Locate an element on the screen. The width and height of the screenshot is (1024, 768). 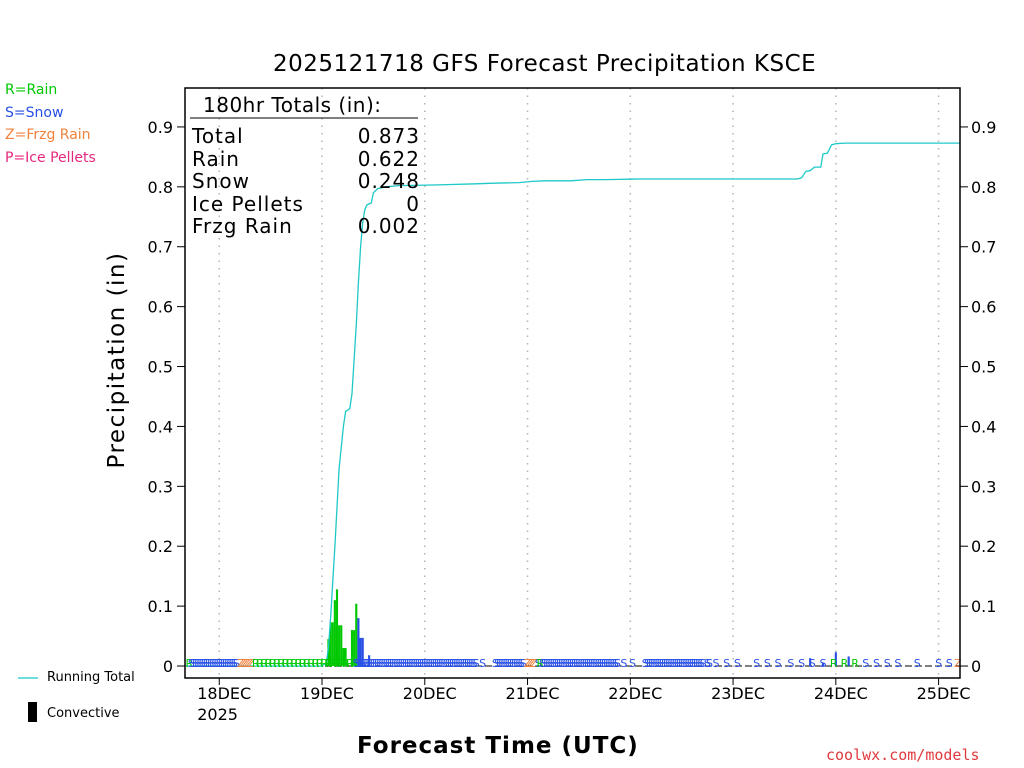
type-letter-116: S is located at coordinates (506, 663).